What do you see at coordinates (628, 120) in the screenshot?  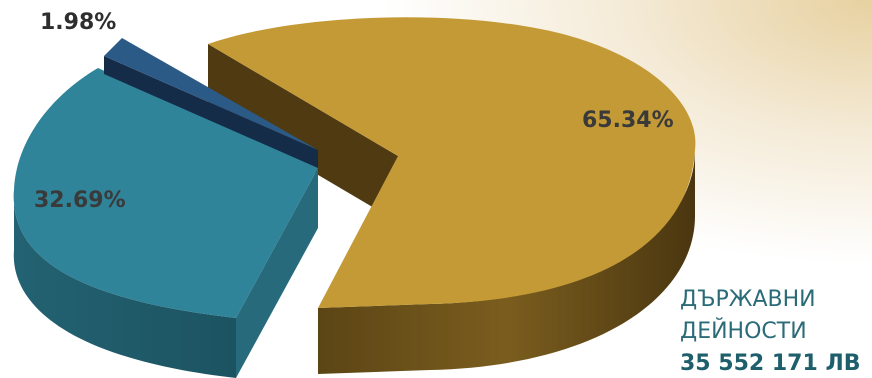 I see `slice-label-gold: 65.34%` at bounding box center [628, 120].